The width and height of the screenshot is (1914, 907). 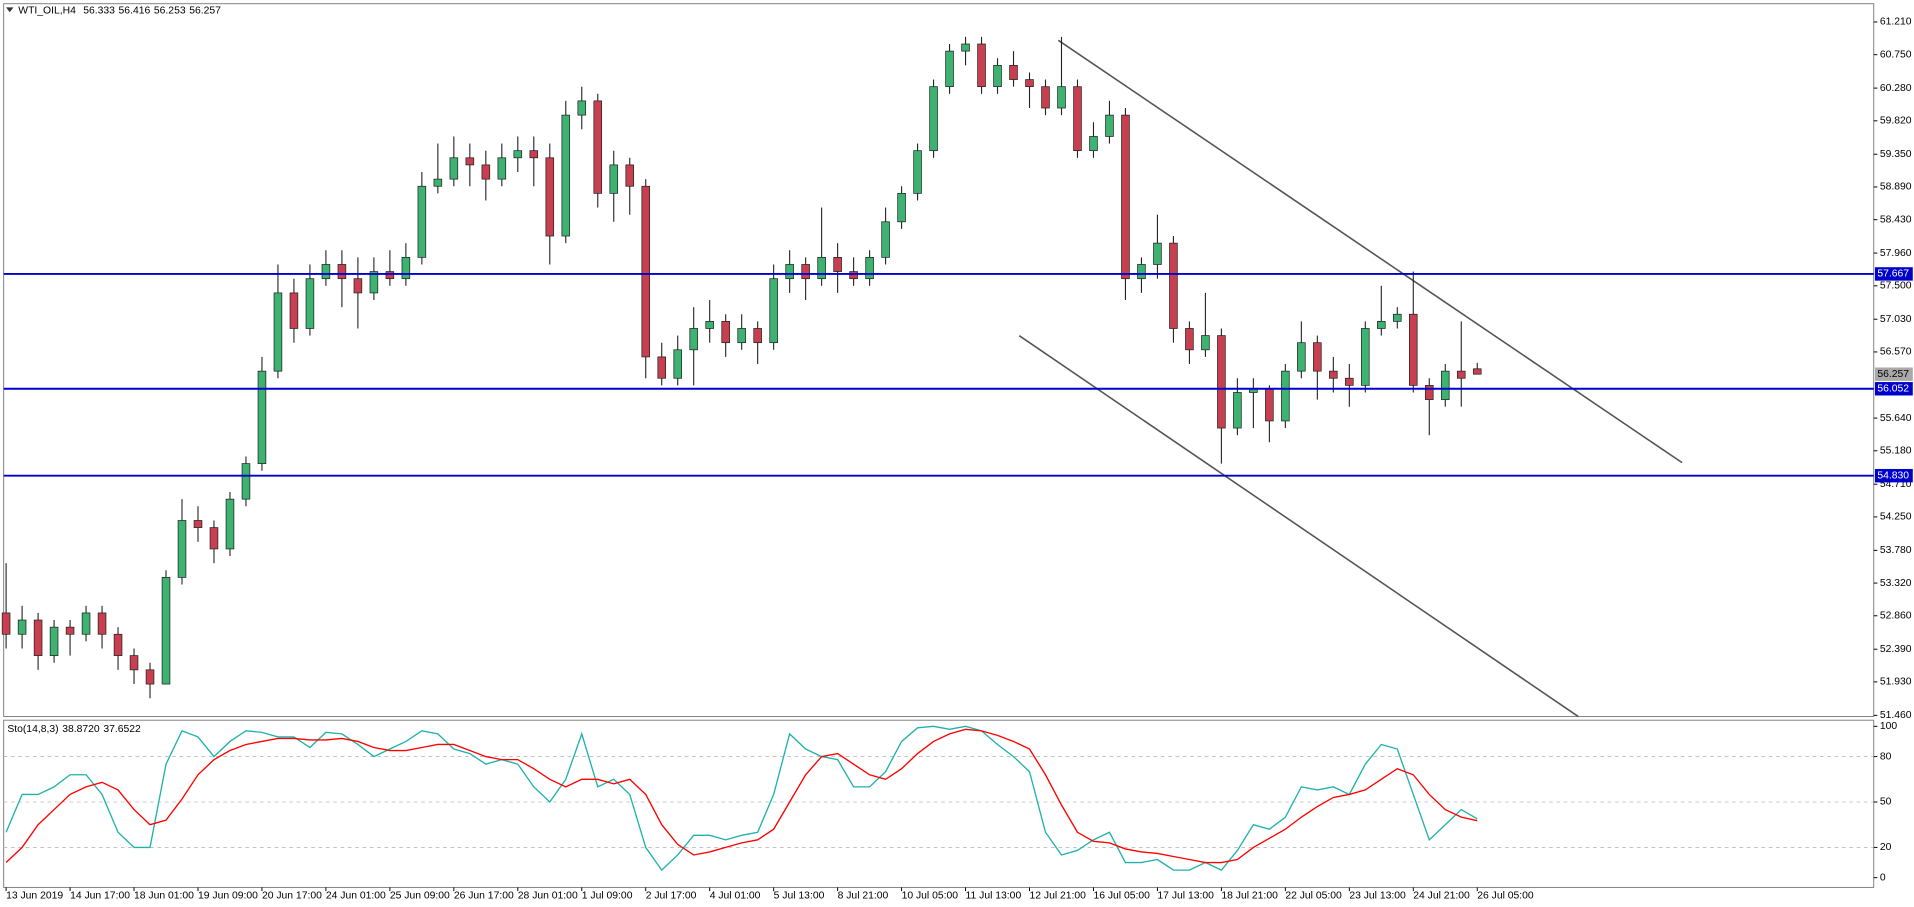 I want to click on trendline-lower, so click(x=1298, y=526).